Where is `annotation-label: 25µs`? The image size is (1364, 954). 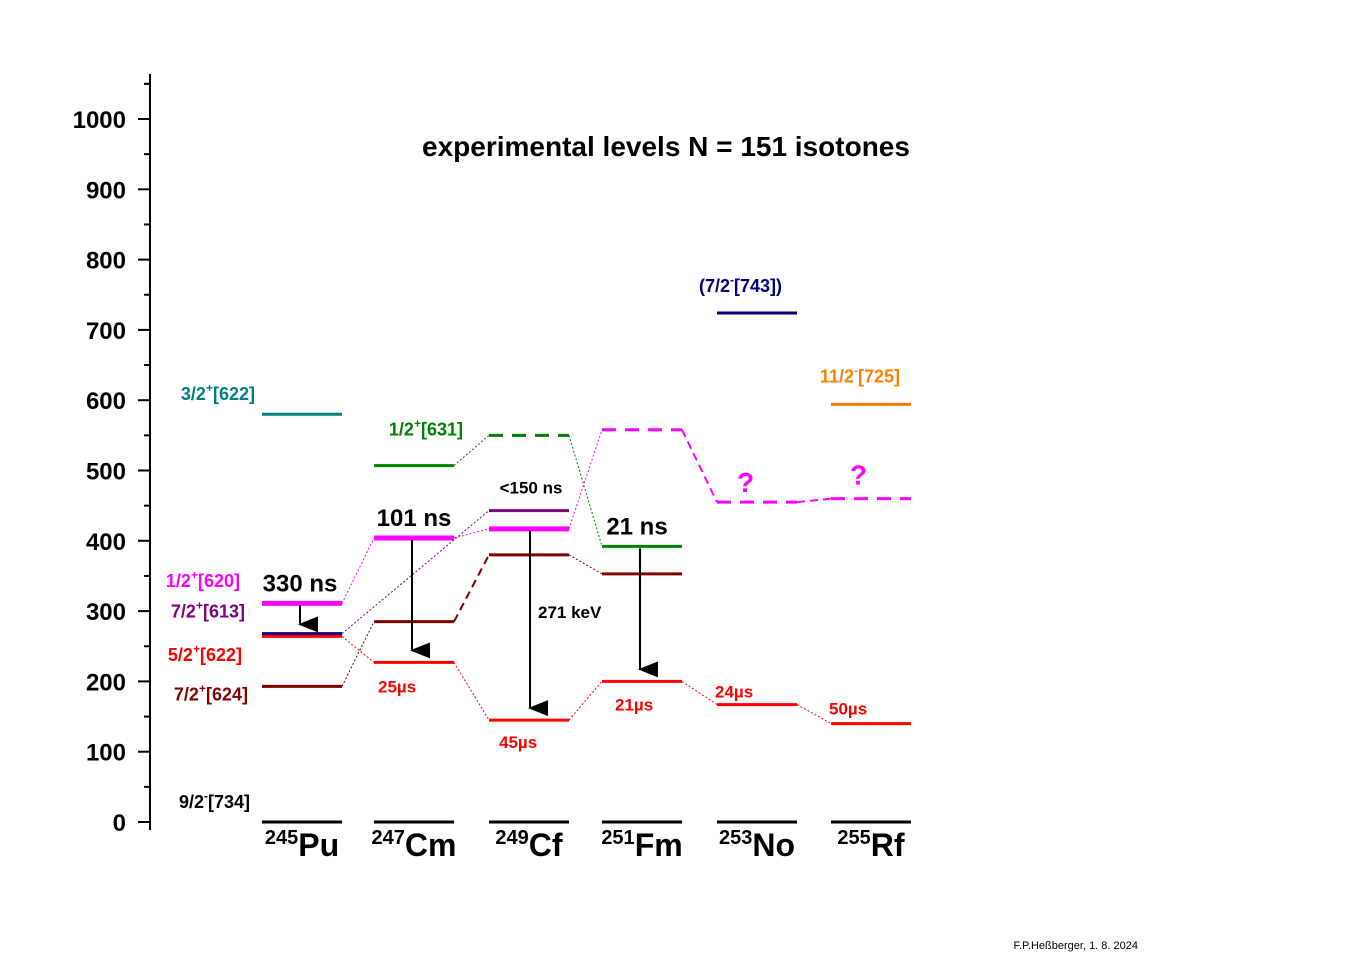 annotation-label: 25µs is located at coordinates (397, 686).